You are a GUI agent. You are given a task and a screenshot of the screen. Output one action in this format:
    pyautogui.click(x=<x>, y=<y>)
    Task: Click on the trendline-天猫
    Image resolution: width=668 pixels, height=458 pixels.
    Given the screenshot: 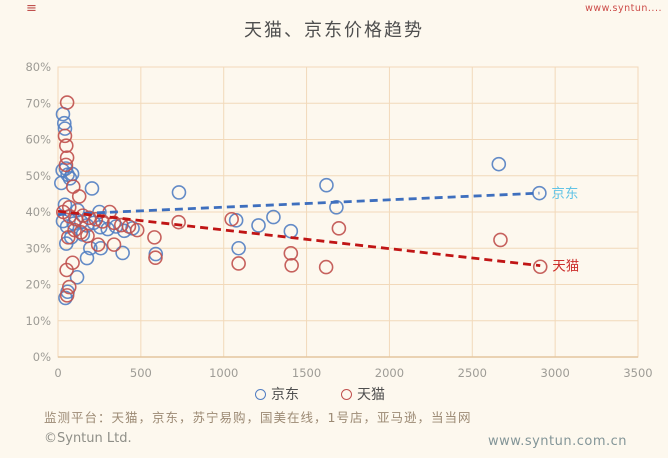 What is the action you would take?
    pyautogui.click(x=299, y=238)
    